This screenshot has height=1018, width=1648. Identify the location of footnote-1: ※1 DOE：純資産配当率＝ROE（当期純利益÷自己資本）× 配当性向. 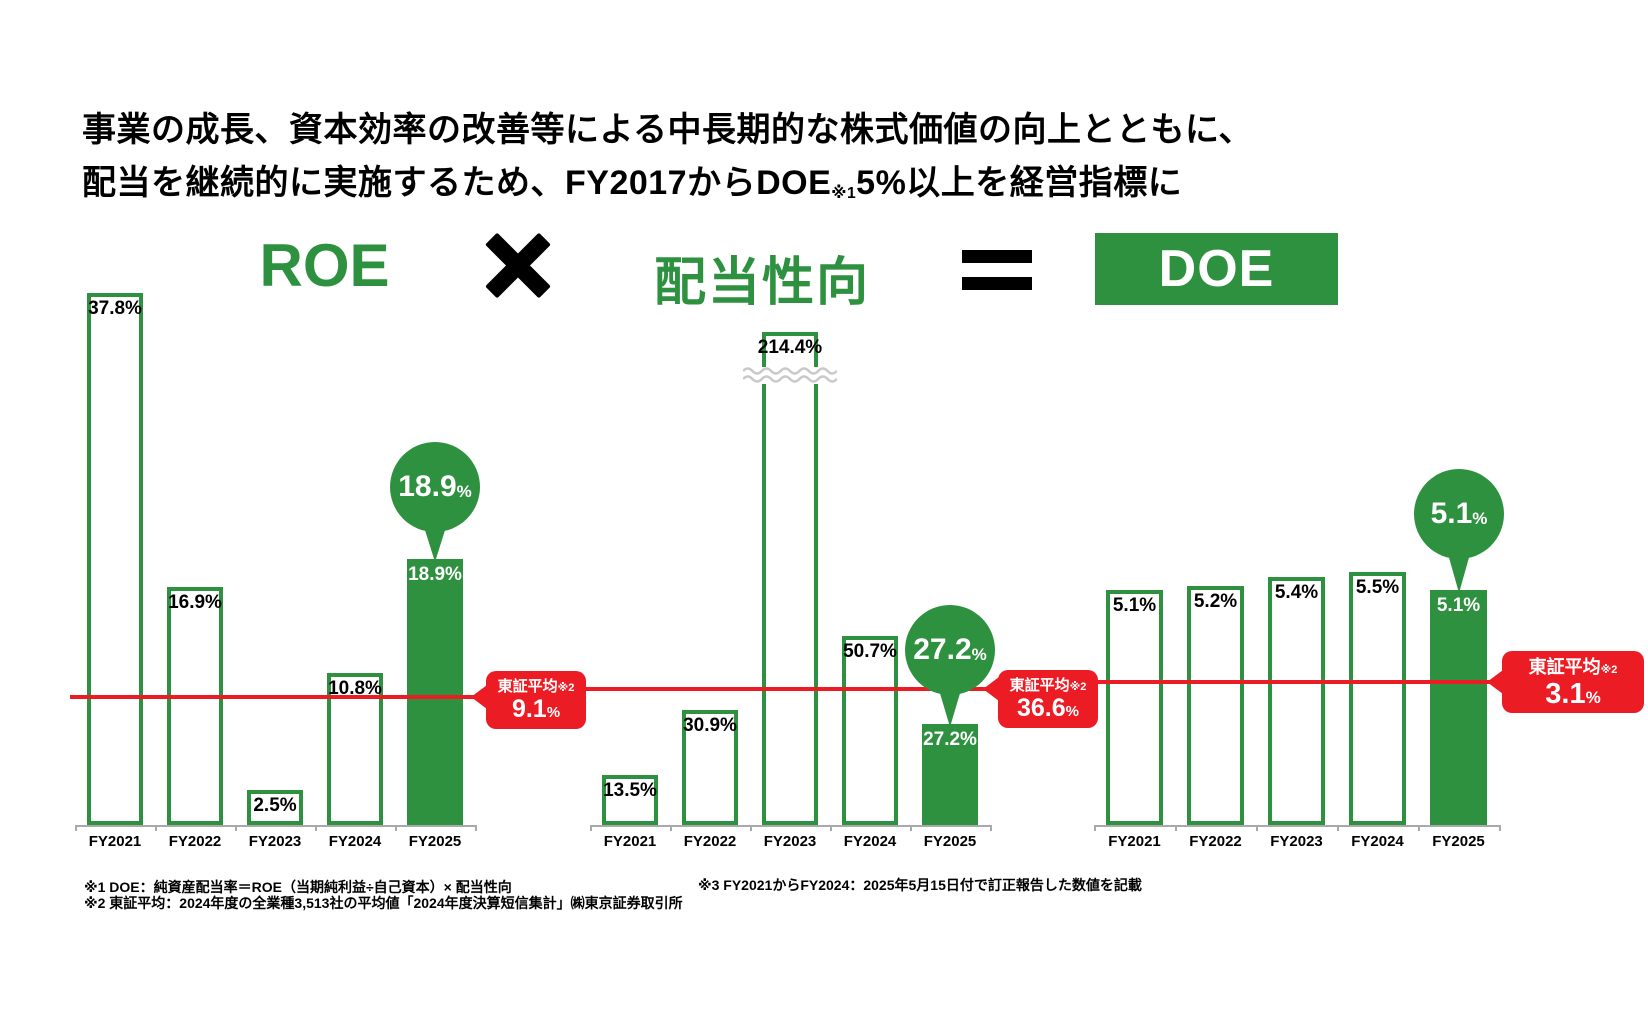
(298, 887).